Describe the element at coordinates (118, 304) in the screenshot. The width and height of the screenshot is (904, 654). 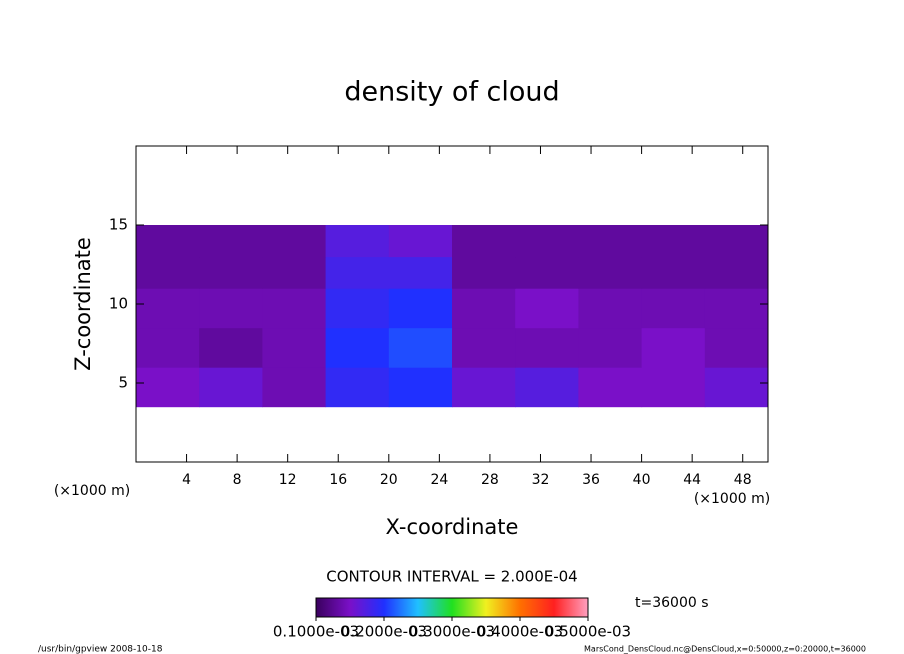
I see `y-tick-label: 10` at that location.